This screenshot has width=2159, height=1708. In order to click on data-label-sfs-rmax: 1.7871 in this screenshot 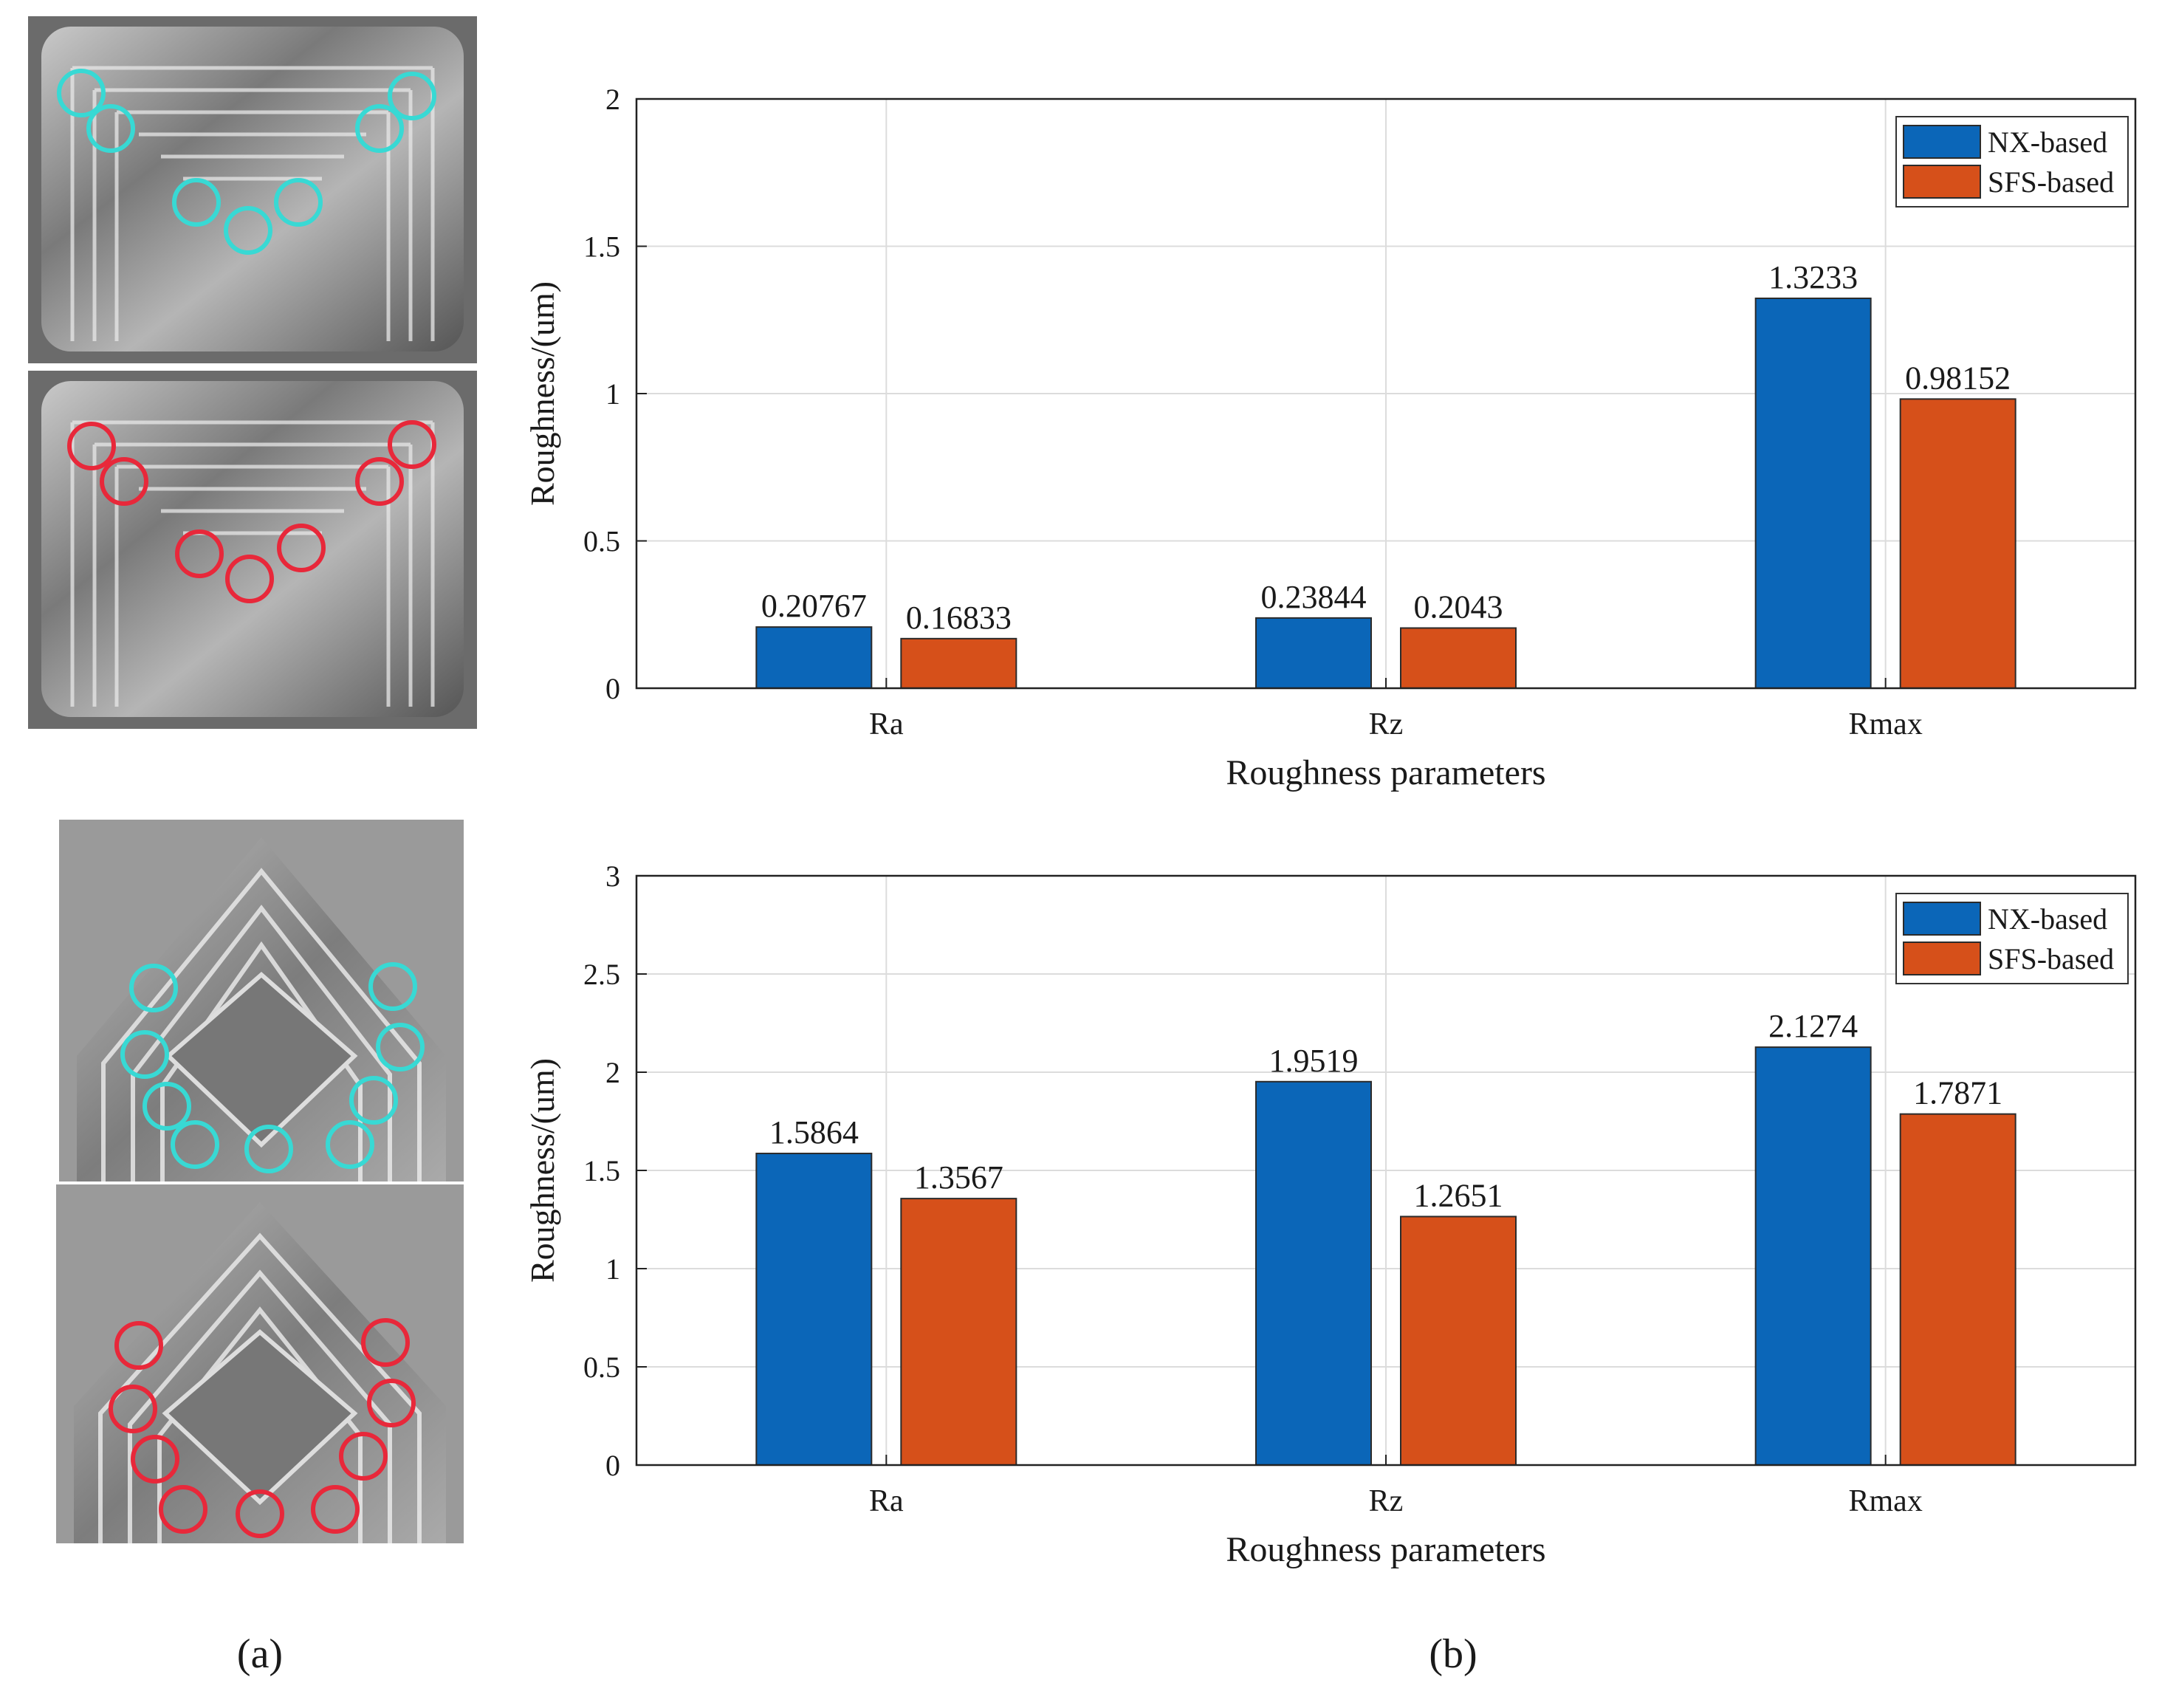, I will do `click(1957, 1093)`.